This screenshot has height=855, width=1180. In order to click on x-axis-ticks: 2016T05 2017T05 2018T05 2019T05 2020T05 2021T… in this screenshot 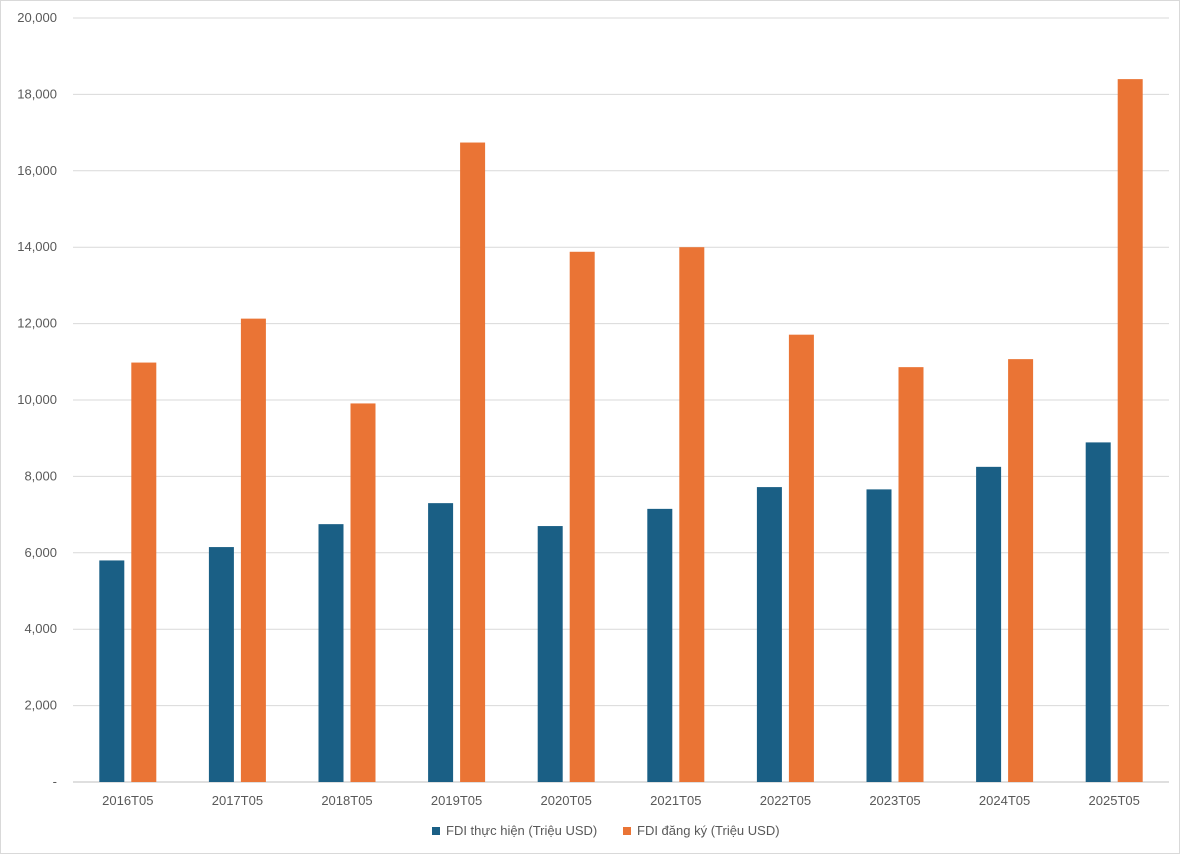, I will do `click(621, 800)`.